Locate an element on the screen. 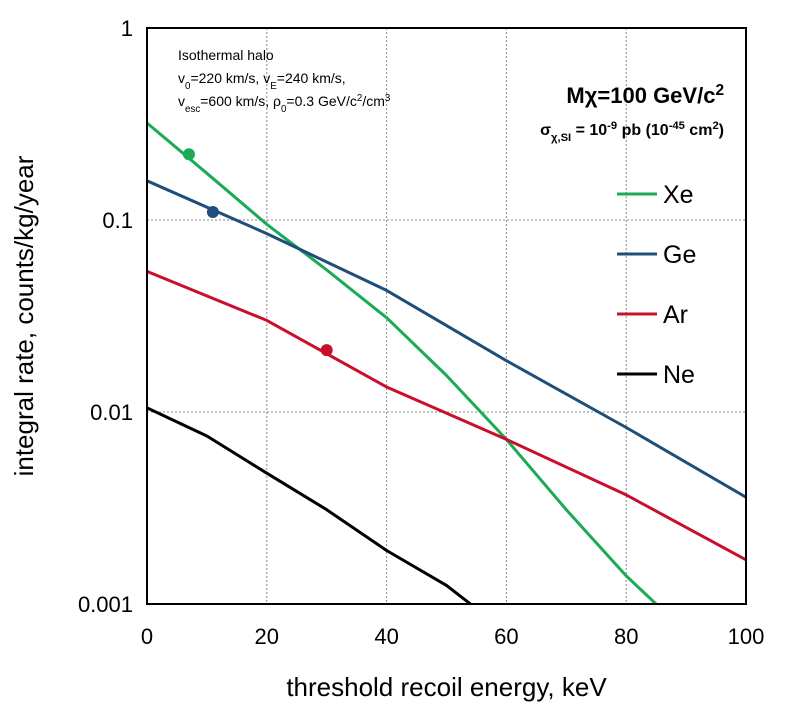 The width and height of the screenshot is (797, 716). y-tick-label: 0.01 is located at coordinates (111, 412).